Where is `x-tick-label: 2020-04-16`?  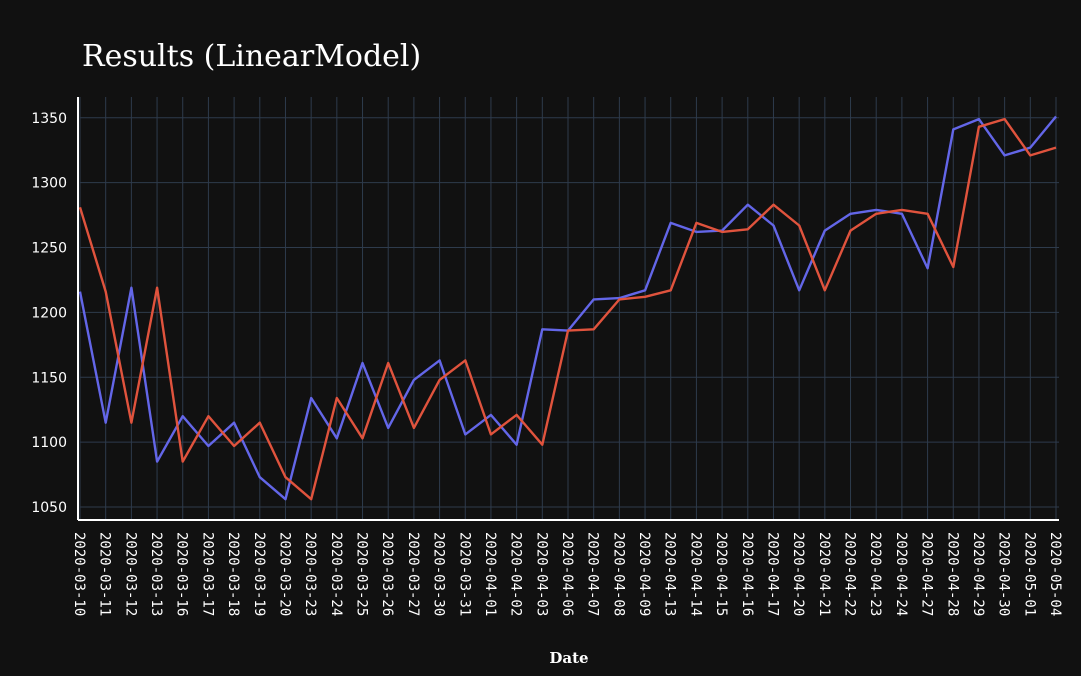 x-tick-label: 2020-04-16 is located at coordinates (747, 574).